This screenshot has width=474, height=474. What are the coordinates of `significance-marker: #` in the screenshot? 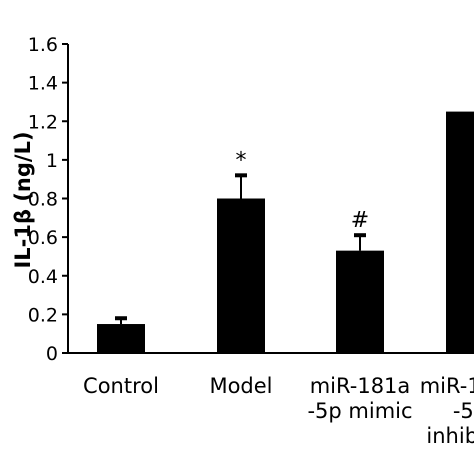 It's located at (360, 220).